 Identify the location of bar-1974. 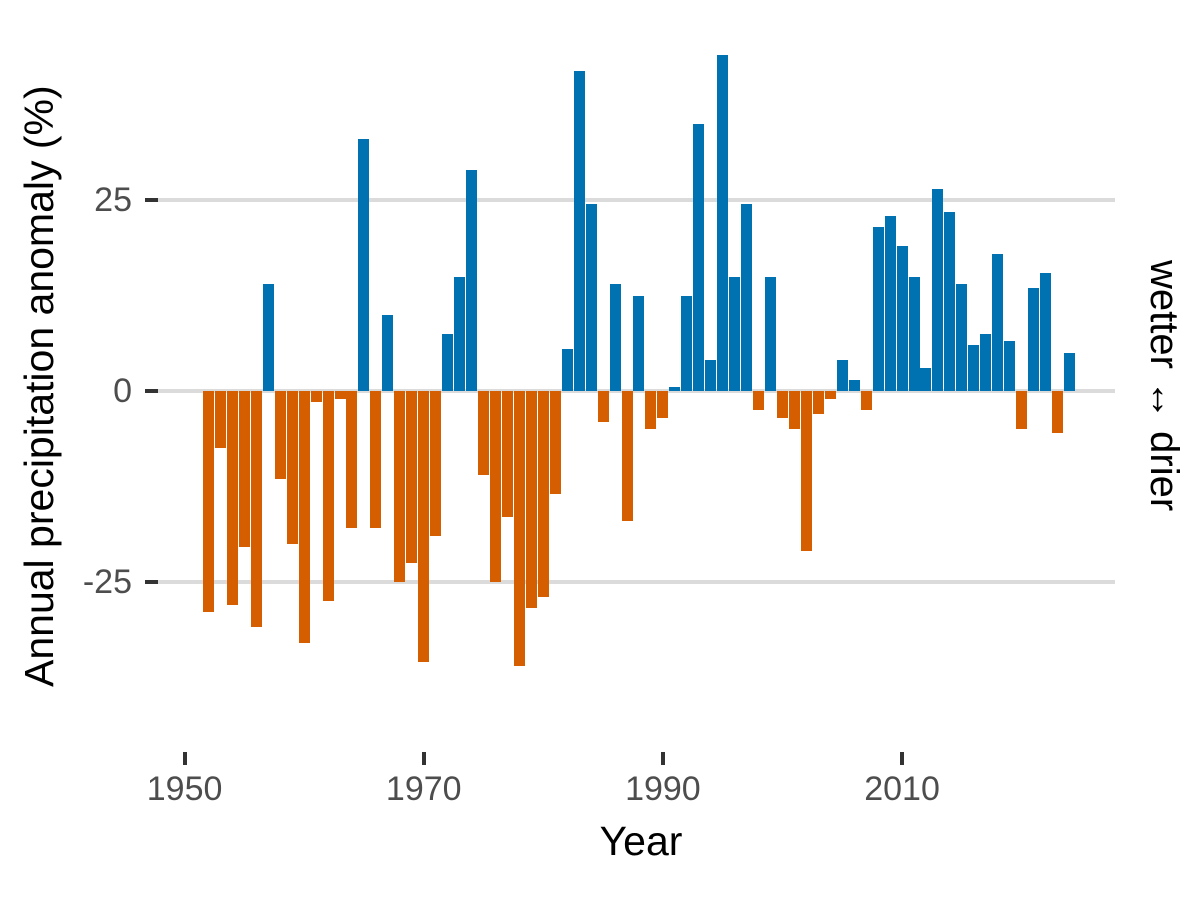
(472, 280).